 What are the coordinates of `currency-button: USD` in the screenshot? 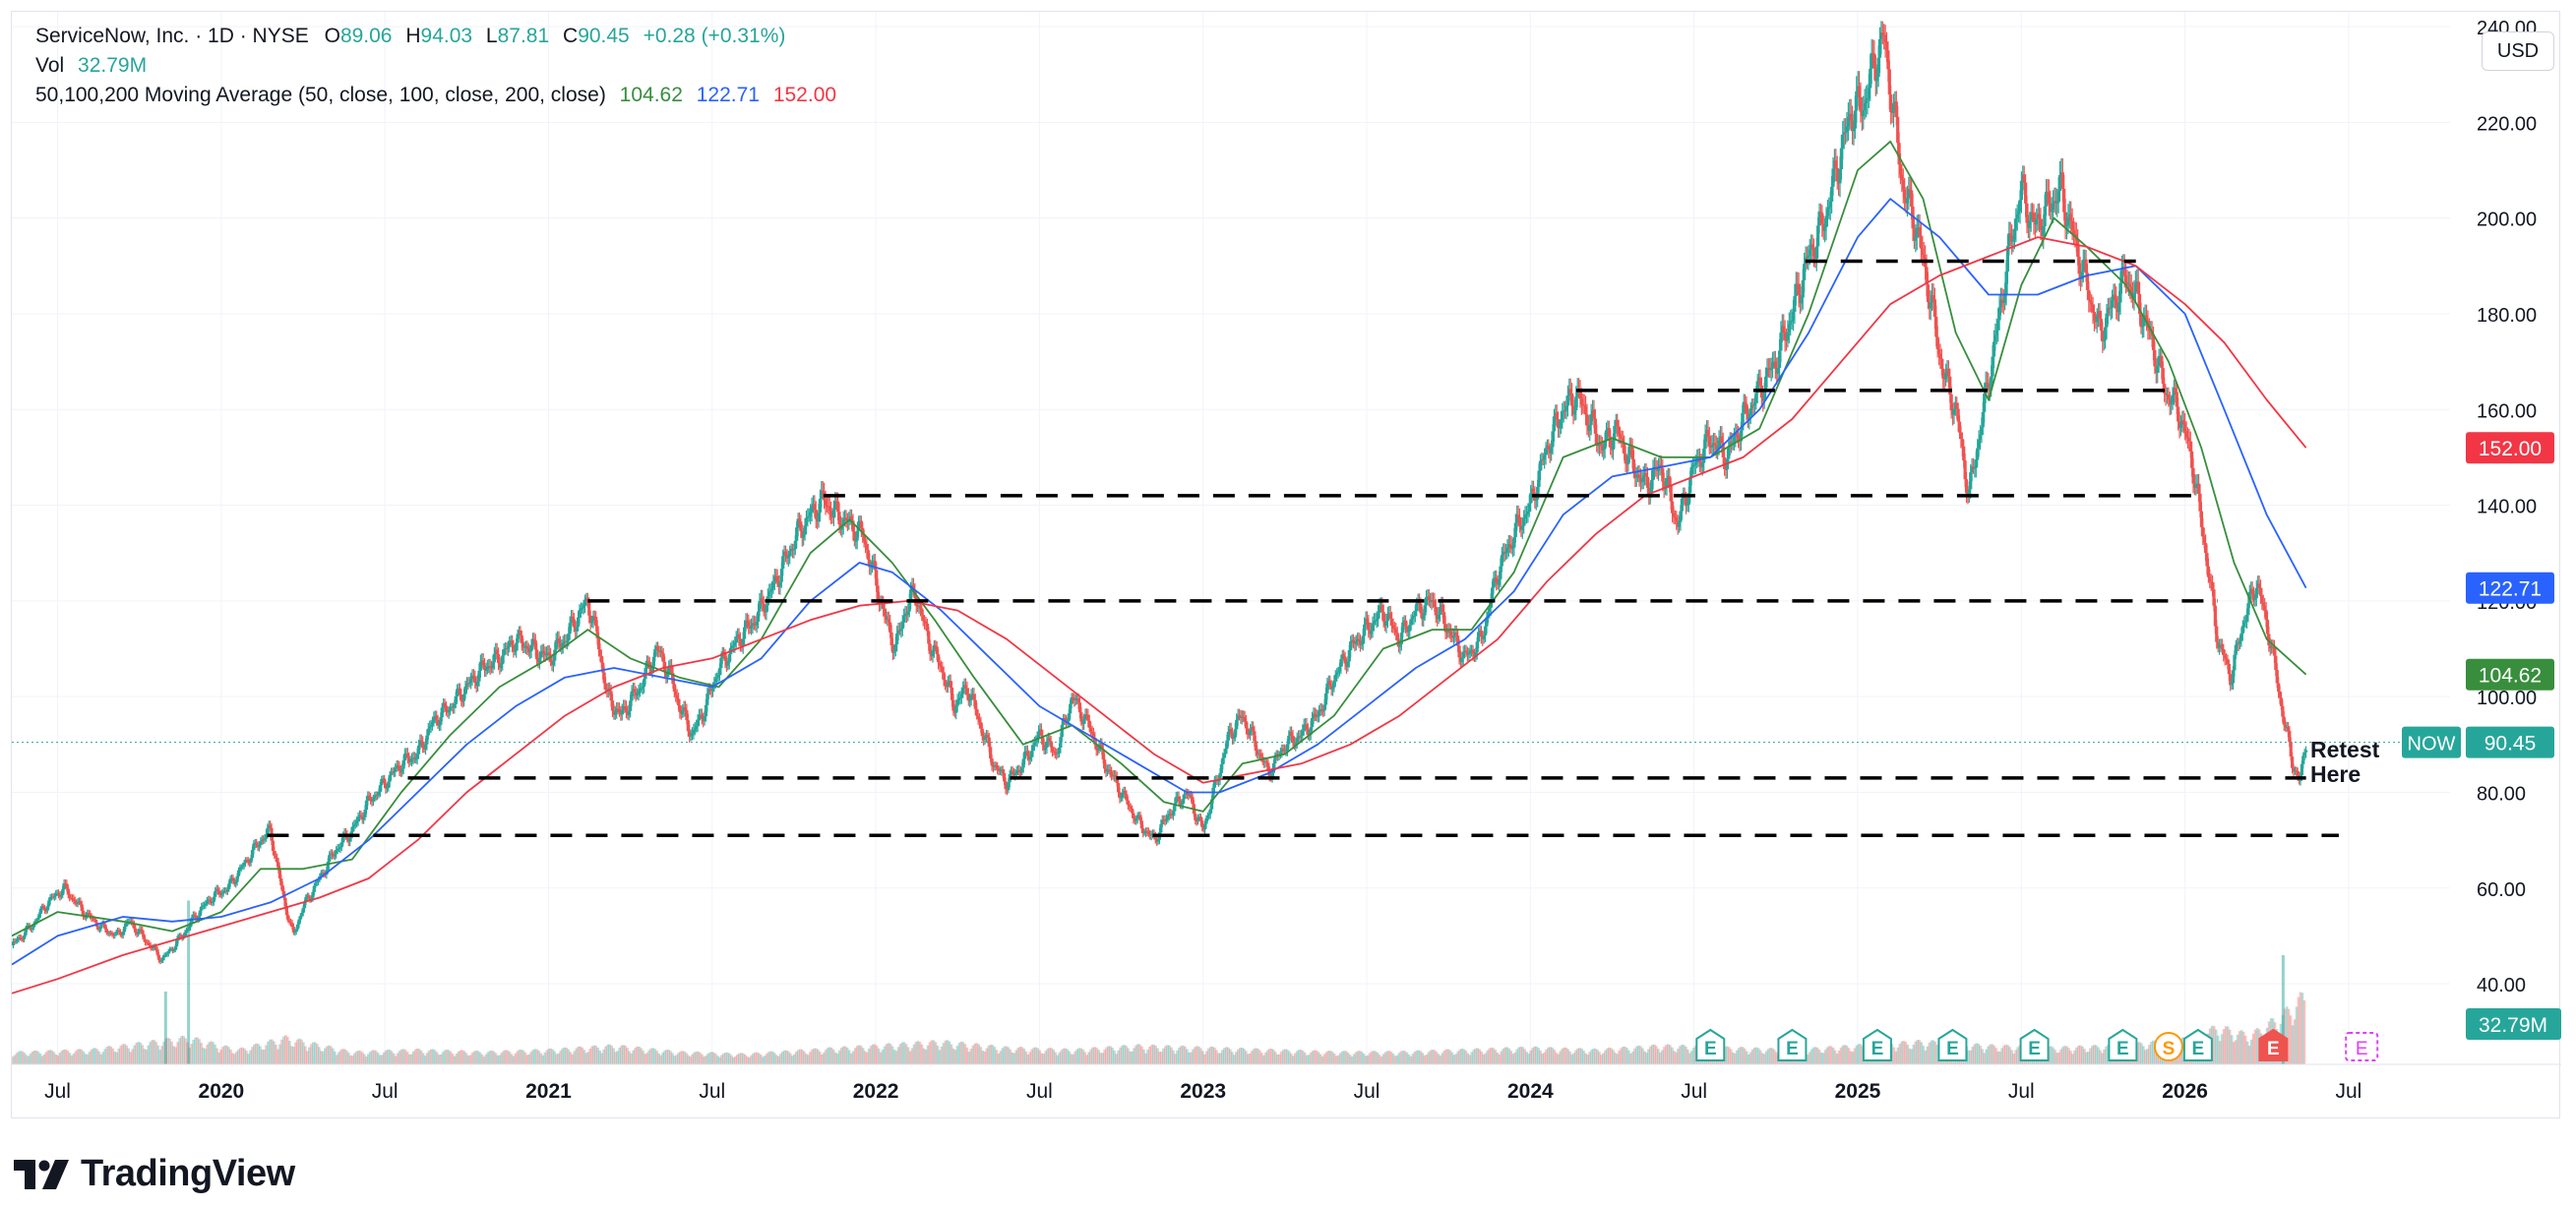 It's located at (2518, 51).